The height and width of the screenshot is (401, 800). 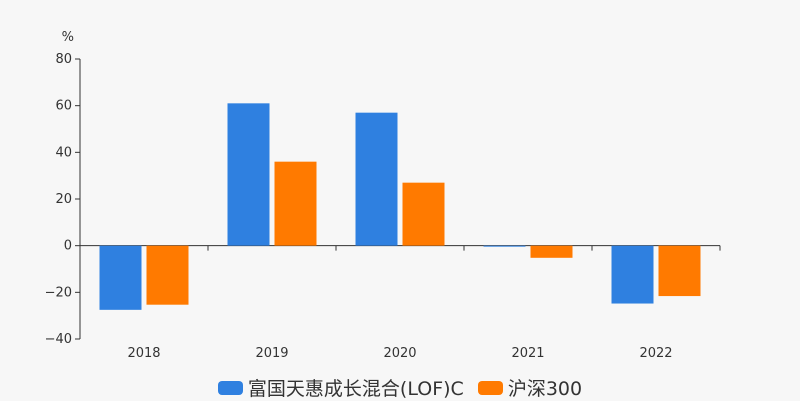 I want to click on bar-fund-2019, so click(x=248, y=174).